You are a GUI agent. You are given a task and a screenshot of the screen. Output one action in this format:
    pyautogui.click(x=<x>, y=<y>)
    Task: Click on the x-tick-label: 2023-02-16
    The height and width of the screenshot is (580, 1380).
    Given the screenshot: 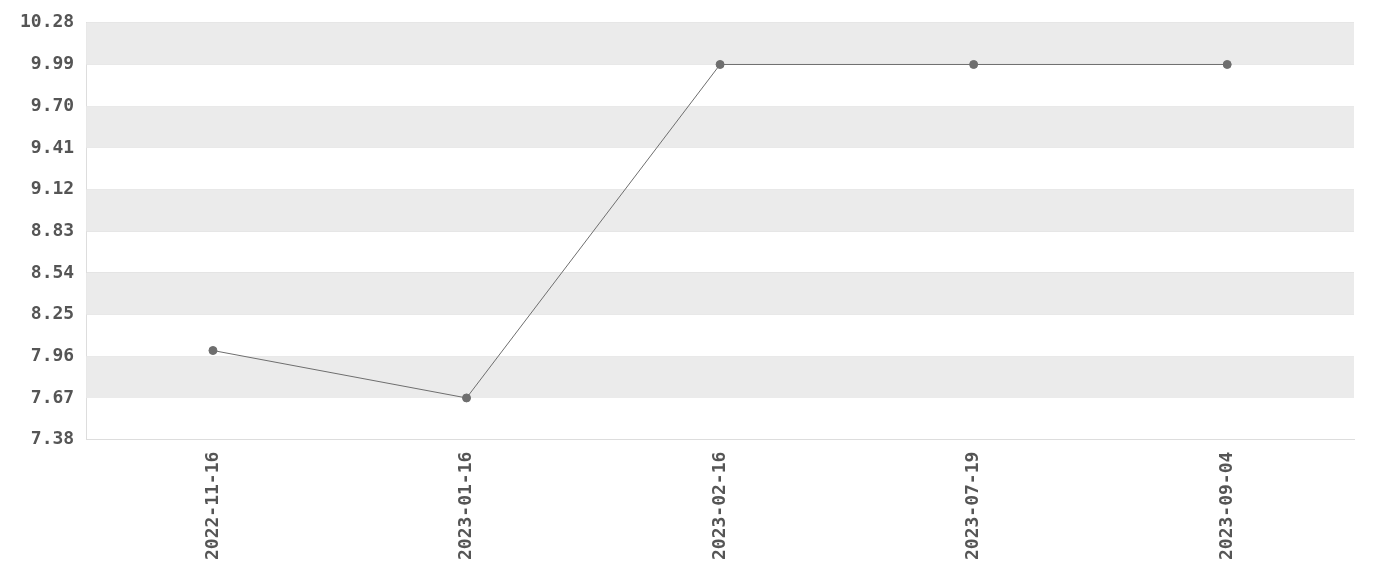 What is the action you would take?
    pyautogui.click(x=718, y=506)
    